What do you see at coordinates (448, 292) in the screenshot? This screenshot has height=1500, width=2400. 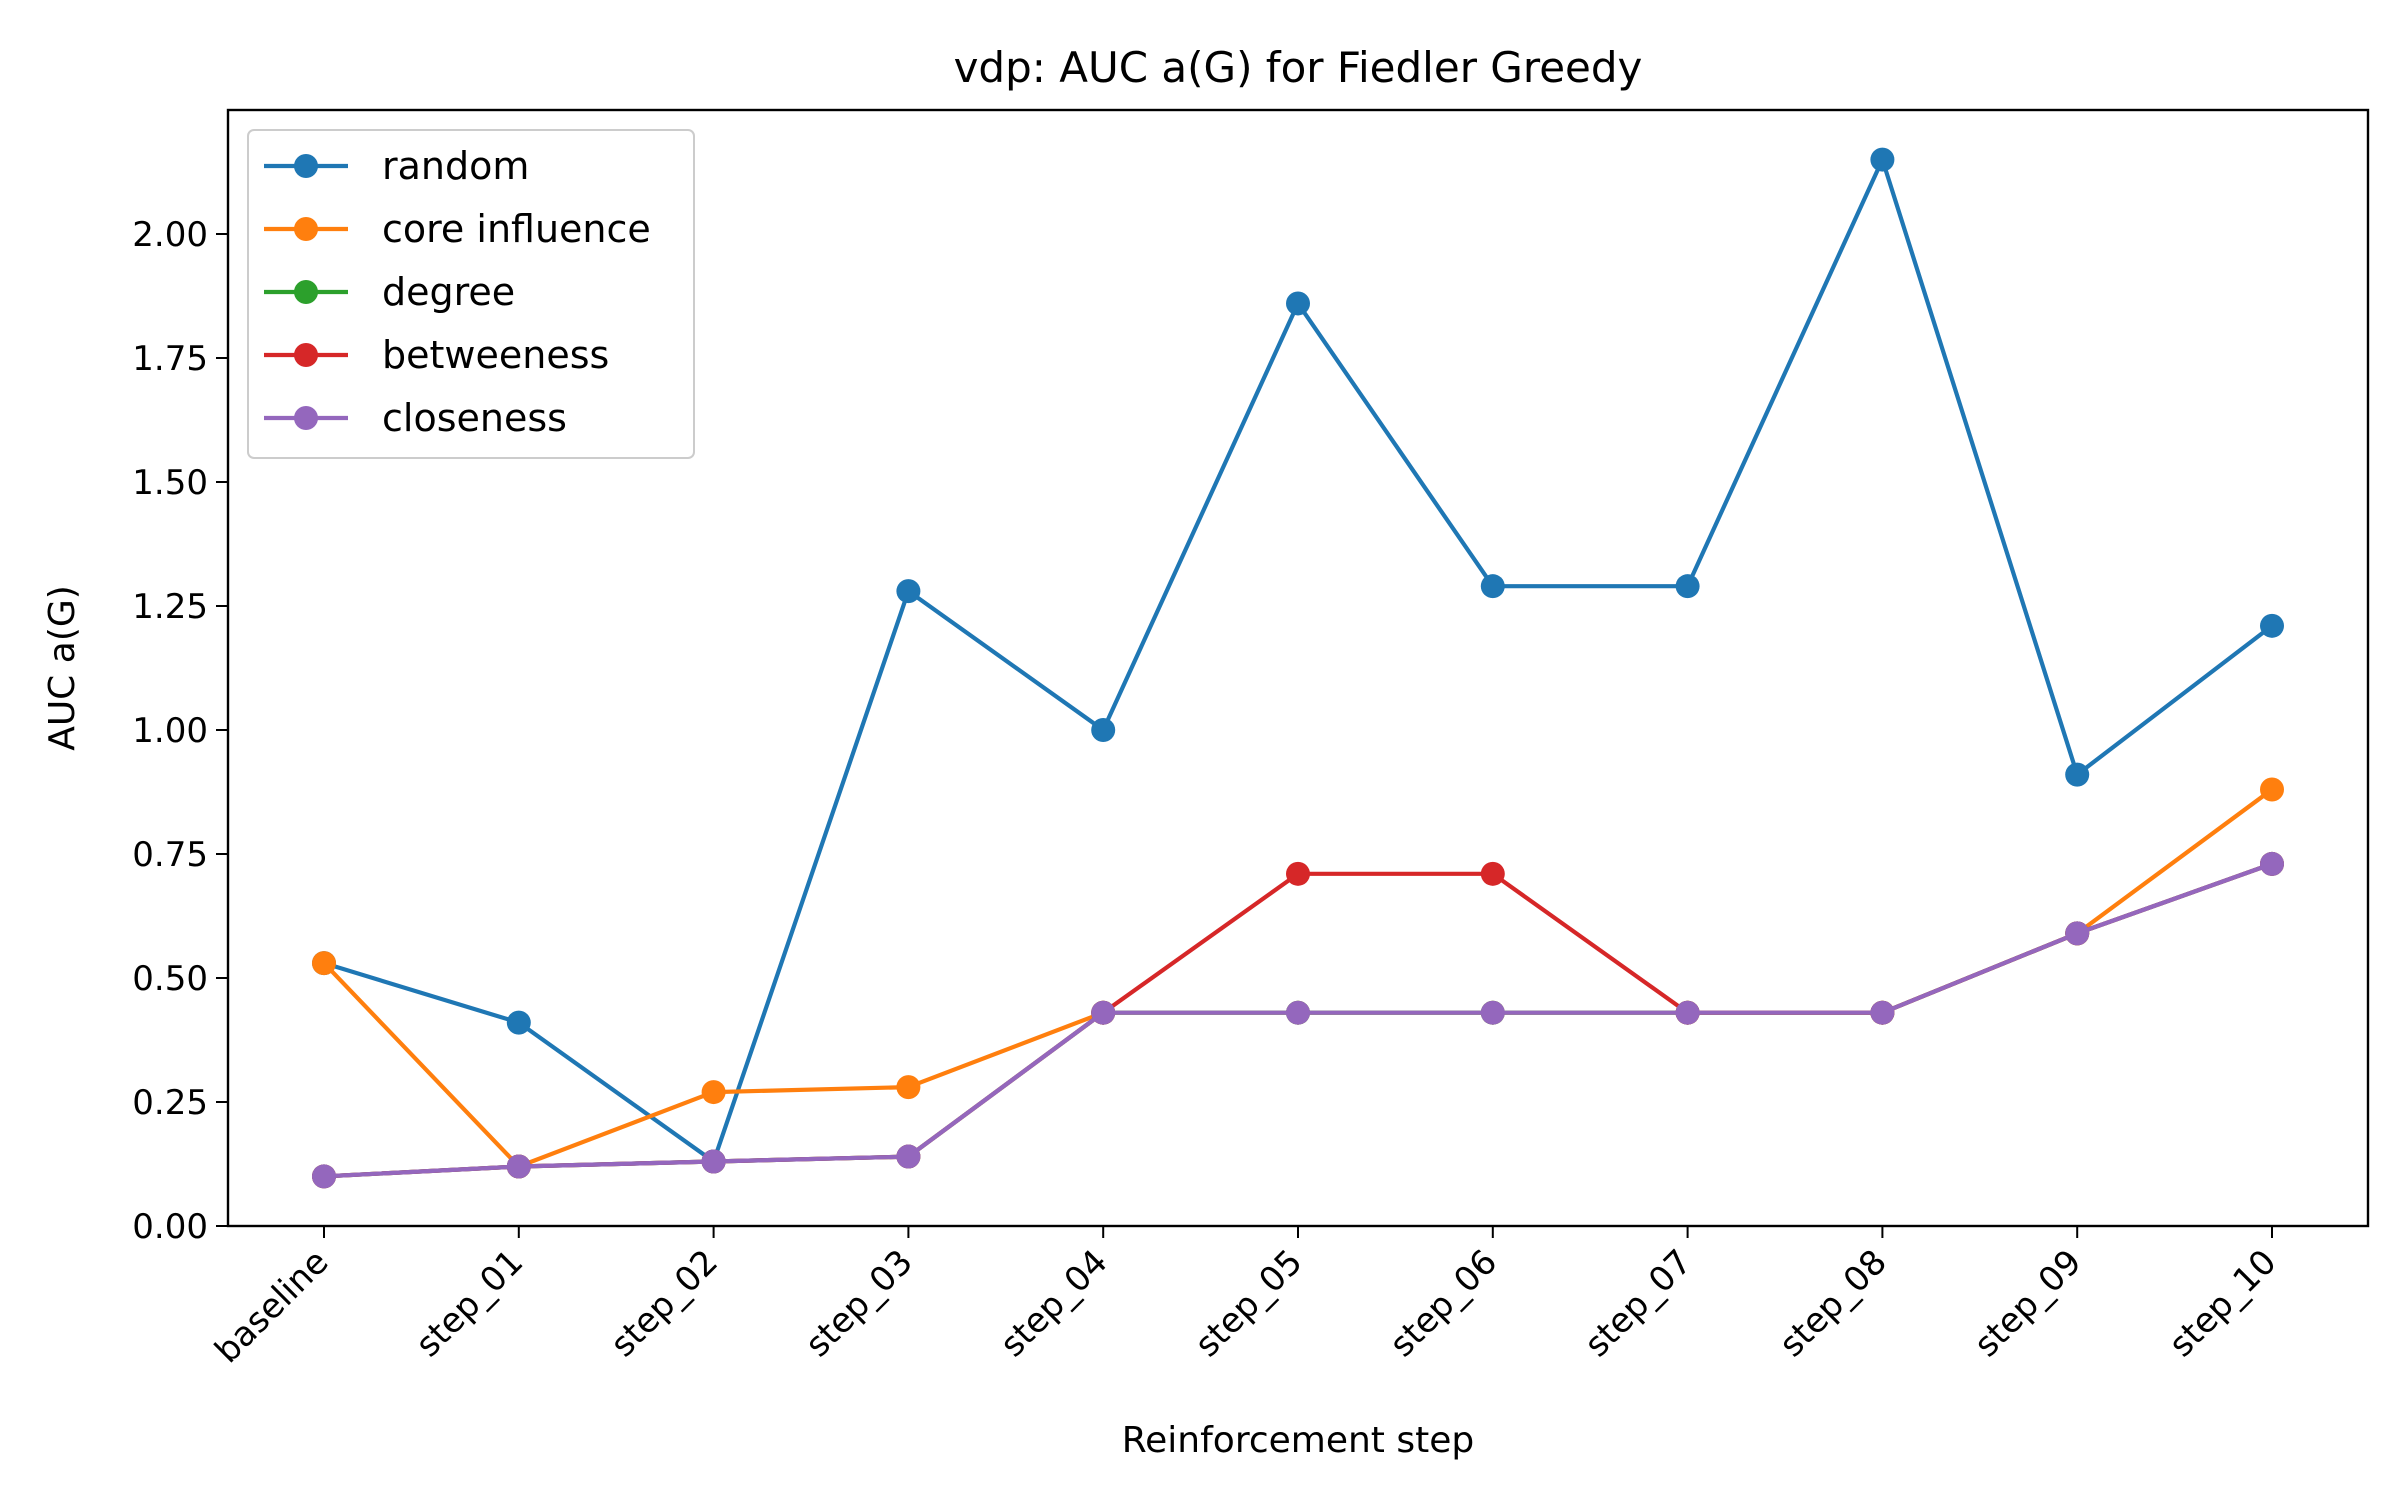 I see `legend-label: degree` at bounding box center [448, 292].